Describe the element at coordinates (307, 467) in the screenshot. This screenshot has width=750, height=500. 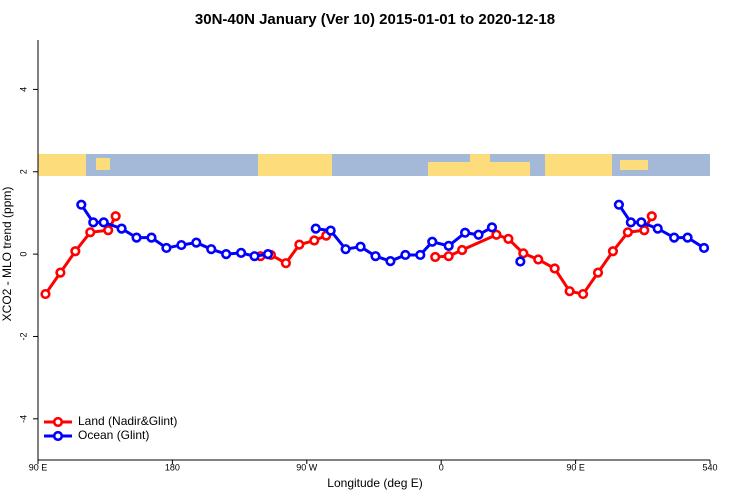
I see `x-tick-label: 90 W` at that location.